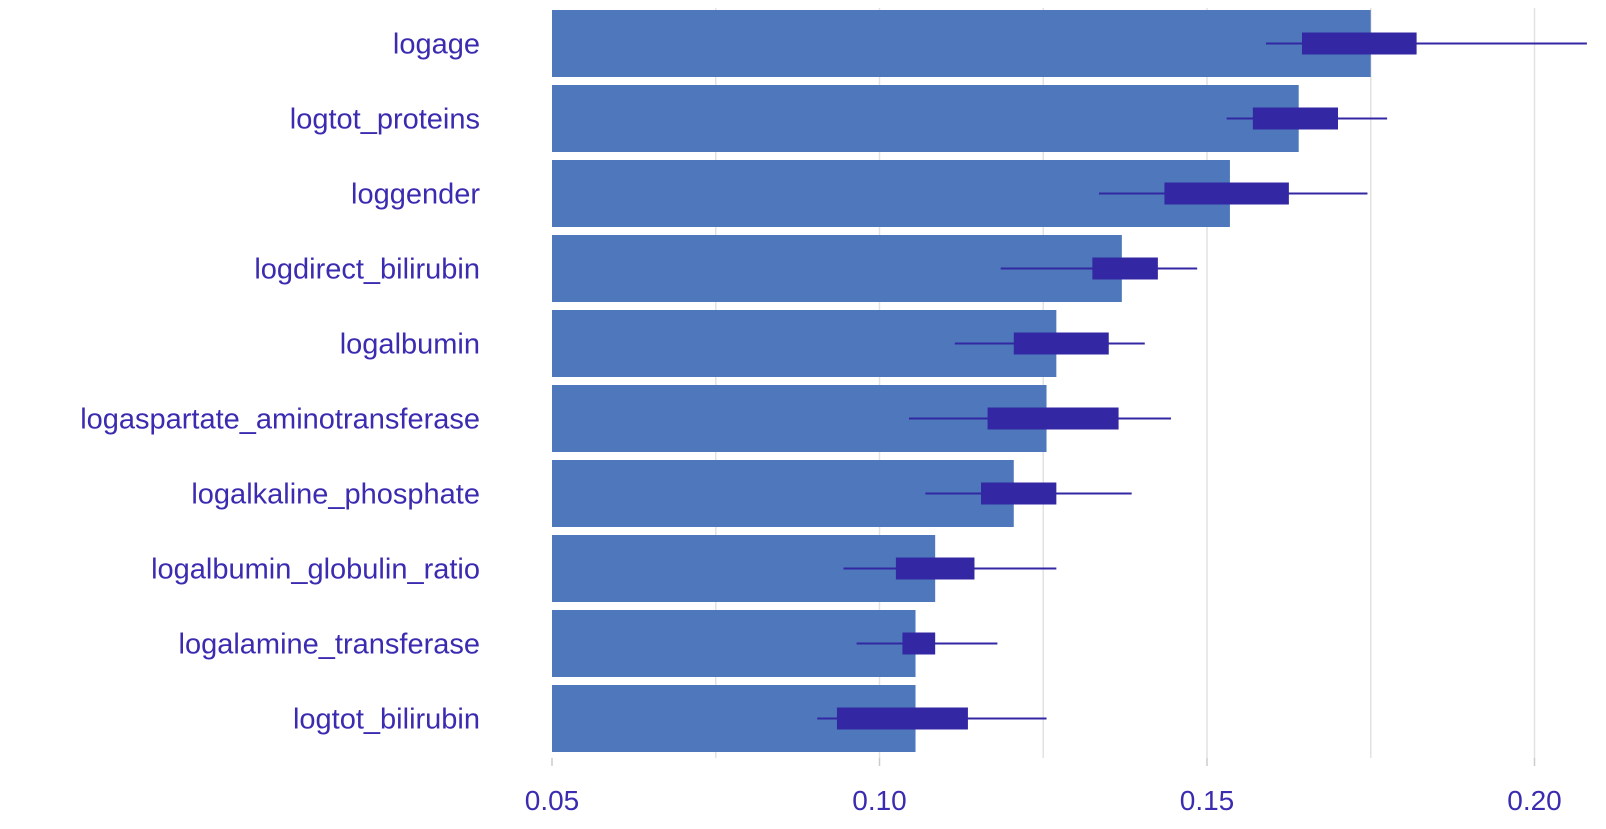 The height and width of the screenshot is (829, 1606). What do you see at coordinates (329, 645) in the screenshot?
I see `category-label: logalamine_transferase` at bounding box center [329, 645].